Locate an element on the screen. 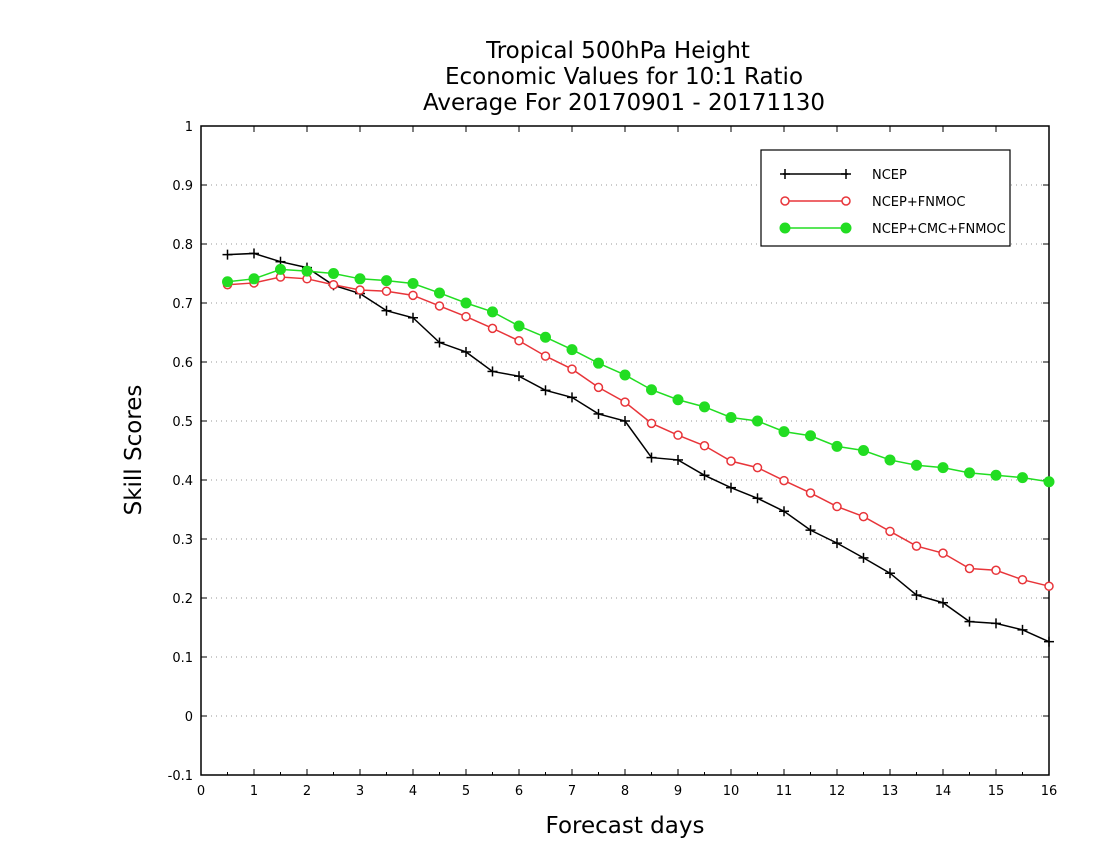 The width and height of the screenshot is (1100, 850). x-axis-label: Forecast days is located at coordinates (625, 826).